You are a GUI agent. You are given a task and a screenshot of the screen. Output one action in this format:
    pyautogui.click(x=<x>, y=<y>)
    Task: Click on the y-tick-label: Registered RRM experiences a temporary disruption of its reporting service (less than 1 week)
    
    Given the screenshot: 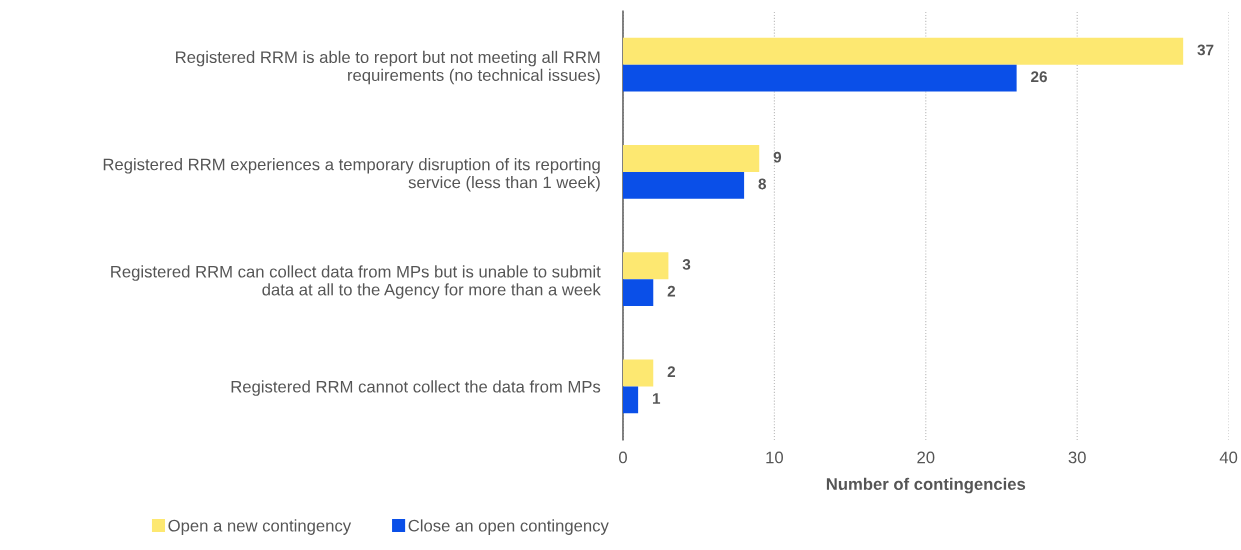 What is the action you would take?
    pyautogui.click(x=351, y=175)
    